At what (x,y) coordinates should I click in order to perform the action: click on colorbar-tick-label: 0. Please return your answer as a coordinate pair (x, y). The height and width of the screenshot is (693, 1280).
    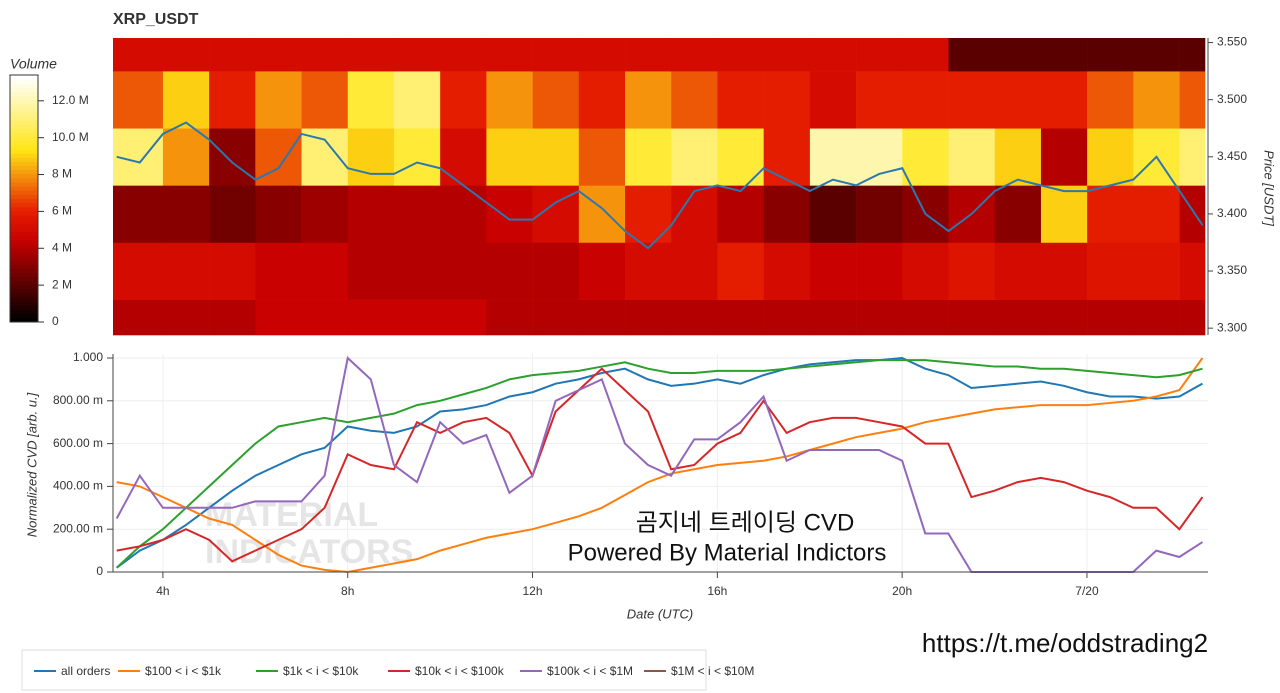
    Looking at the image, I should click on (55, 321).